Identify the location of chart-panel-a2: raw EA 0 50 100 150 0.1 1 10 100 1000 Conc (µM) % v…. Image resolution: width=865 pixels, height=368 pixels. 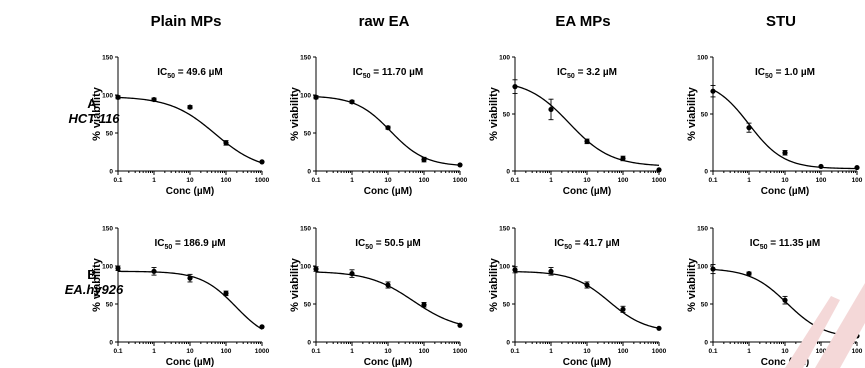
(378, 105).